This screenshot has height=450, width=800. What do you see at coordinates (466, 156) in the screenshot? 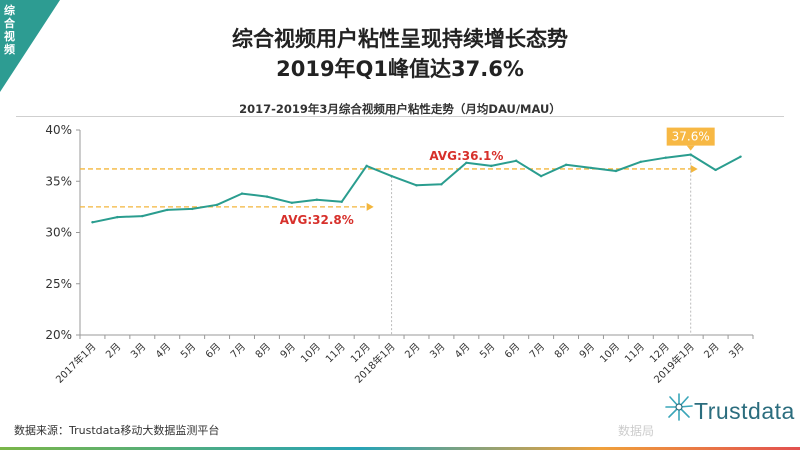
I see `avg-label: AVG:36.1%` at bounding box center [466, 156].